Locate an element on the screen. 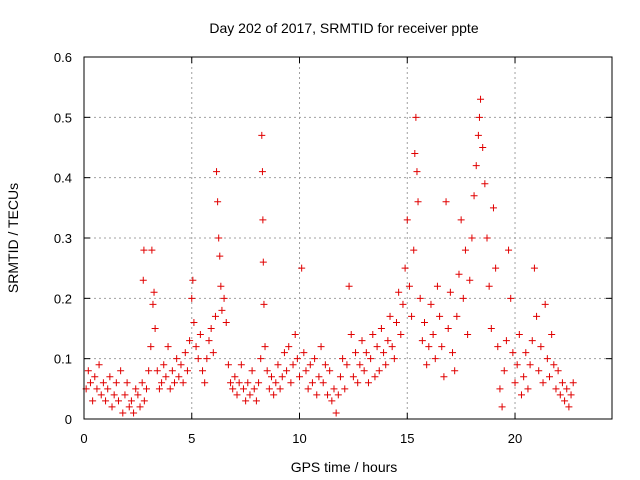 This screenshot has height=480, width=640. x-tick-label: 10 is located at coordinates (299, 438).